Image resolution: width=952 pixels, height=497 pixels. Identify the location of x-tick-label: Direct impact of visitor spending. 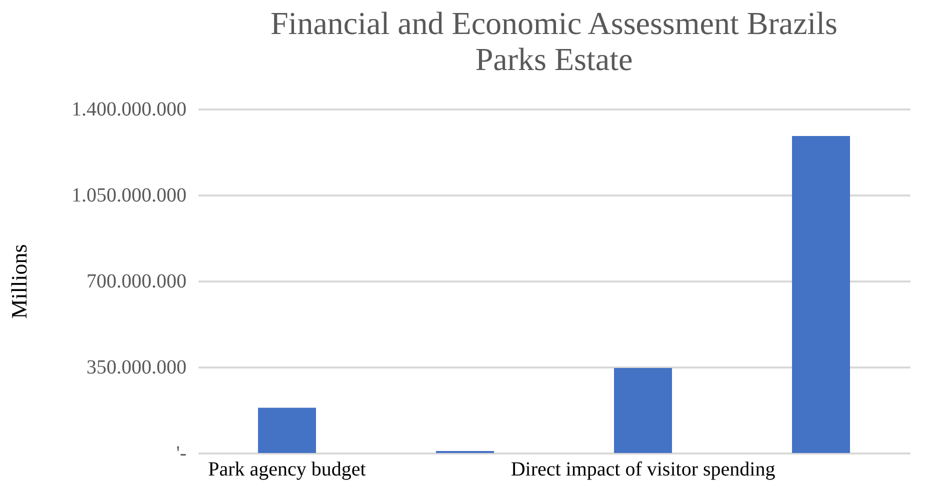
(643, 469).